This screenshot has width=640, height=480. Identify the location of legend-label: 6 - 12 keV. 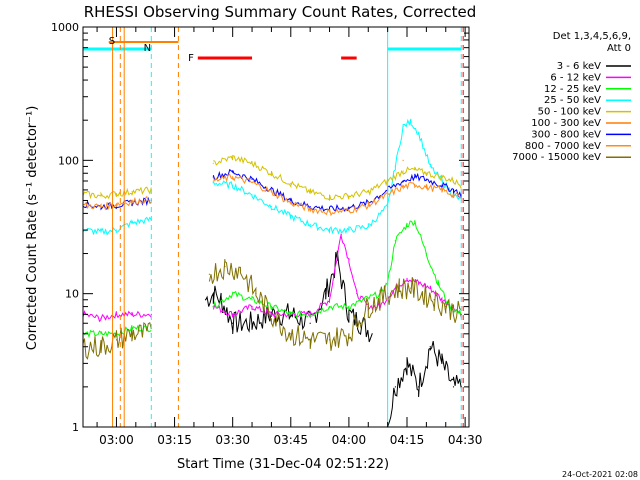
(575, 77).